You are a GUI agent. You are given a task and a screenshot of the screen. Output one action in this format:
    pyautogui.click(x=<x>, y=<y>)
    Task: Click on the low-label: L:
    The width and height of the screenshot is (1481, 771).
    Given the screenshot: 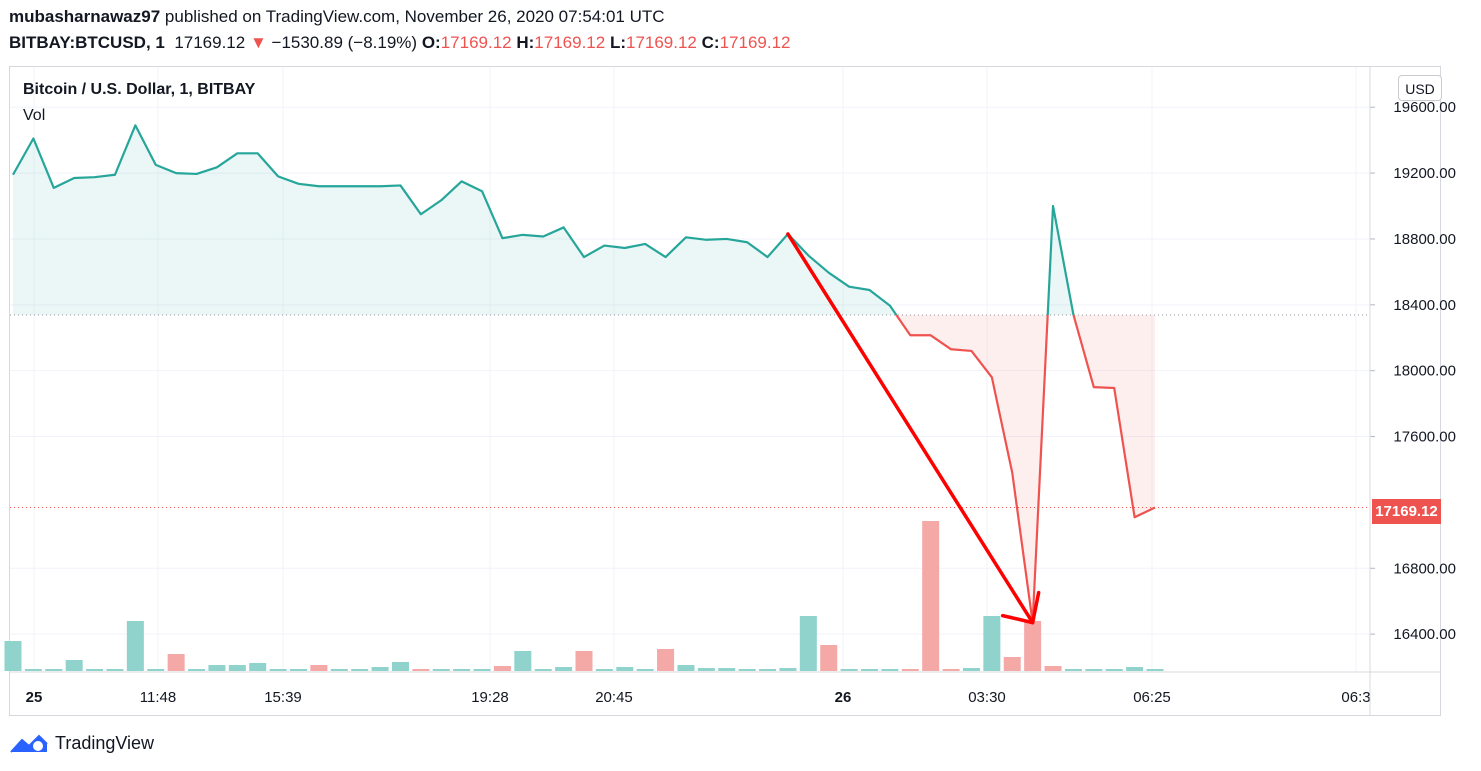 What is the action you would take?
    pyautogui.click(x=617, y=42)
    